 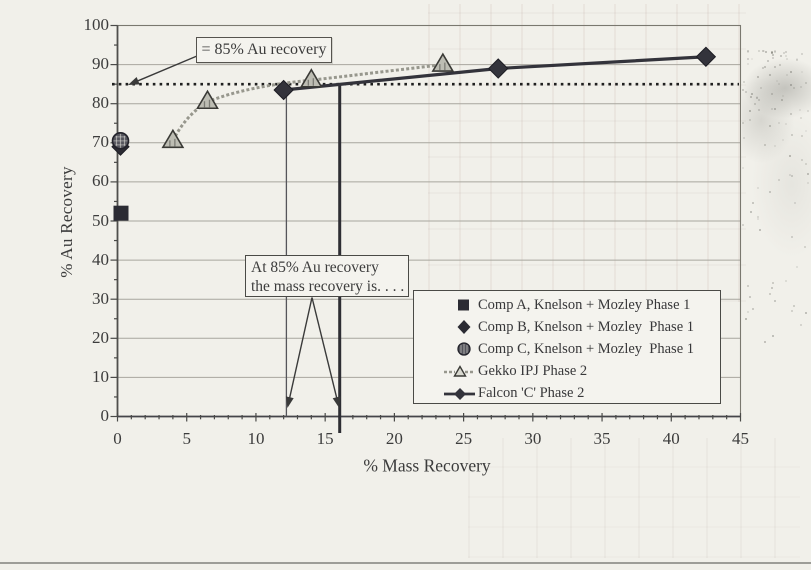 I want to click on ref-callout-arrow-head, so click(x=134, y=81).